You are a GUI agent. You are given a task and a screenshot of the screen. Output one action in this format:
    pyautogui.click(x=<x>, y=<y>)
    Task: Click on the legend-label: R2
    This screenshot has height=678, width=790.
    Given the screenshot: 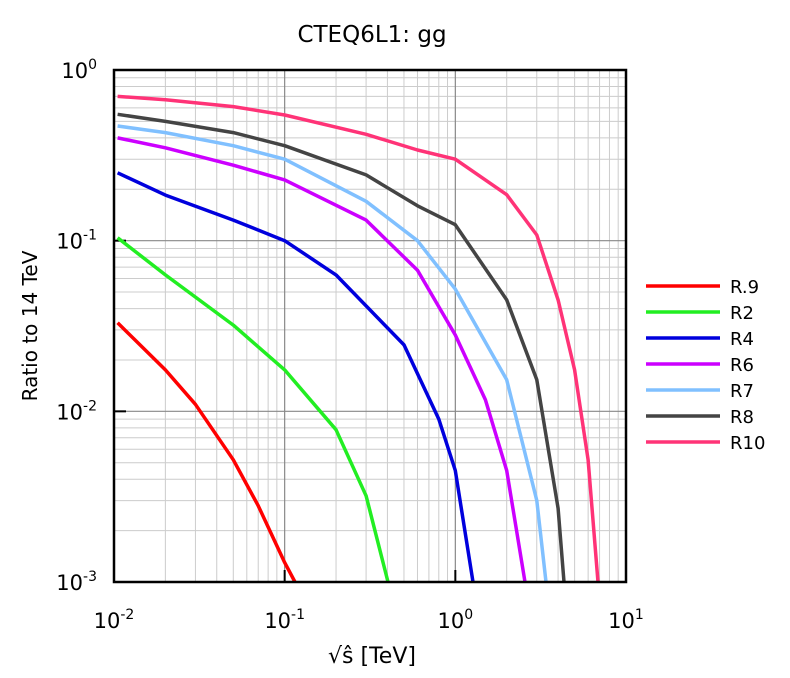 What is the action you would take?
    pyautogui.click(x=742, y=313)
    